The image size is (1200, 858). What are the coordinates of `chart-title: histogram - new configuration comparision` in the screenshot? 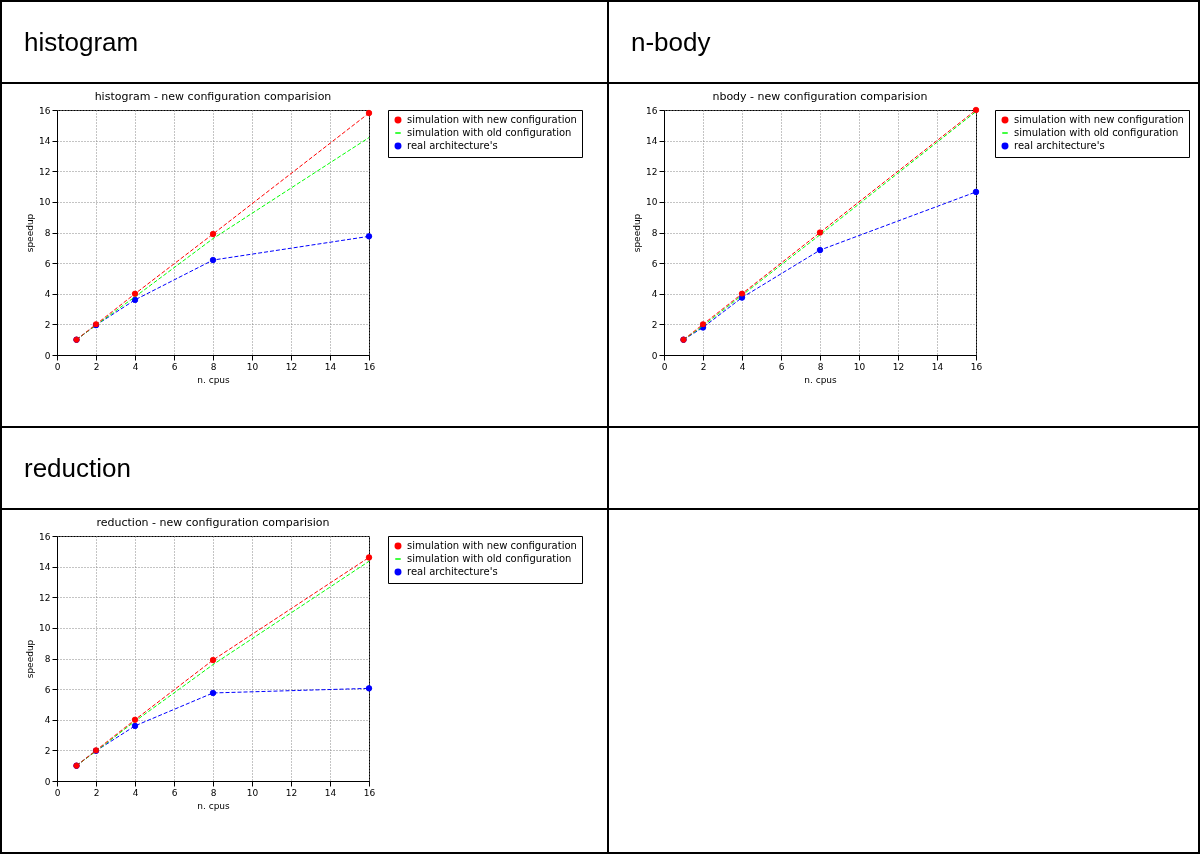 It's located at (213, 96).